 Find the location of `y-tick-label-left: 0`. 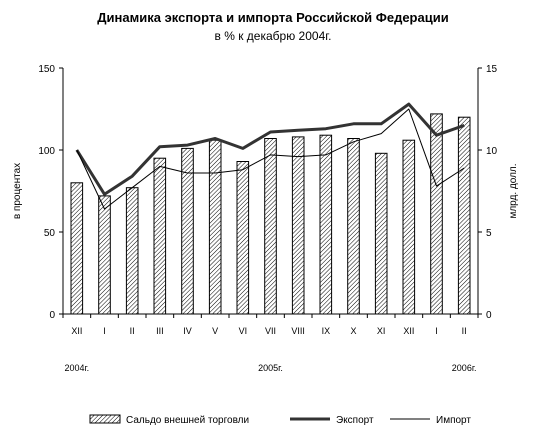

y-tick-label-left: 0 is located at coordinates (52, 315).